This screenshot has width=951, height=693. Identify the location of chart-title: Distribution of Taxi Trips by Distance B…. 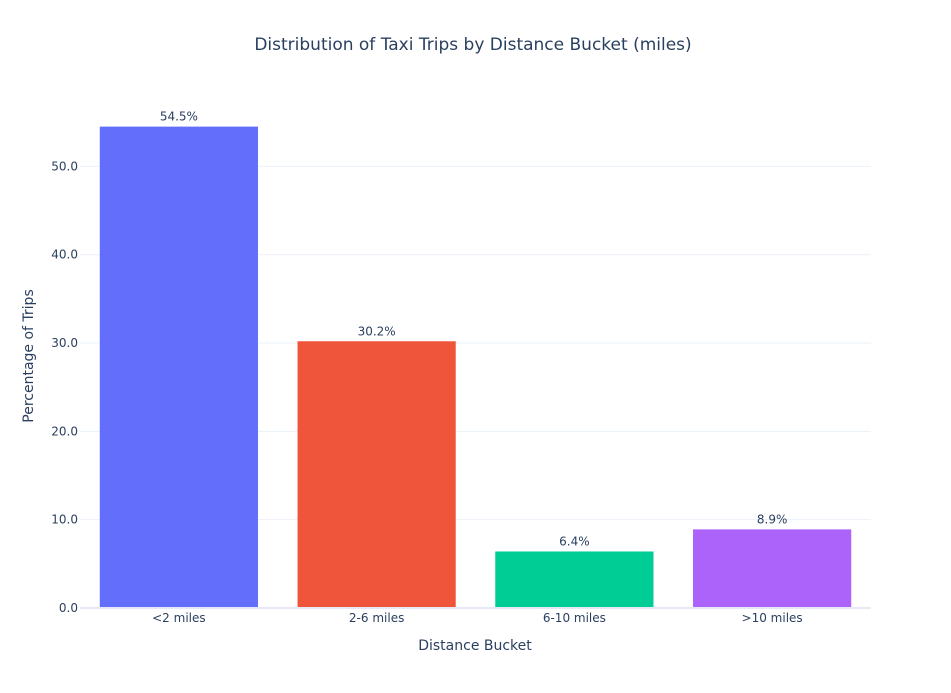
(472, 45).